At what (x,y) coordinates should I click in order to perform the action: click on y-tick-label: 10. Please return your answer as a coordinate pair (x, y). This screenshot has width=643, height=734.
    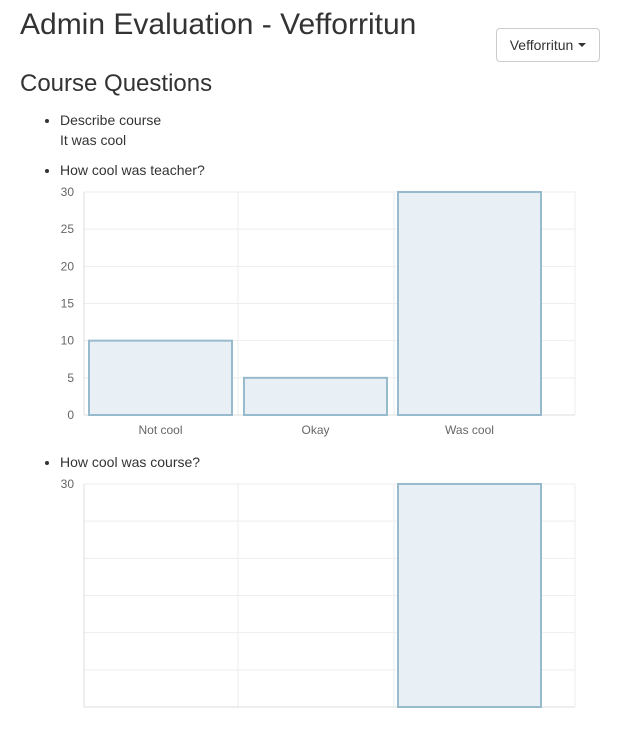
    Looking at the image, I should click on (68, 341).